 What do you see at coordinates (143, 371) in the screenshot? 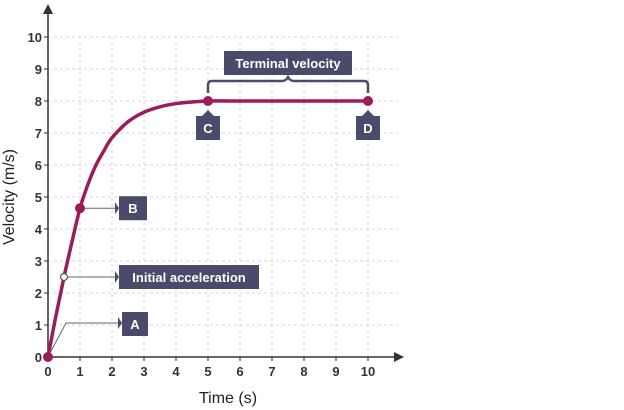
I see `x-tick-label: 3` at bounding box center [143, 371].